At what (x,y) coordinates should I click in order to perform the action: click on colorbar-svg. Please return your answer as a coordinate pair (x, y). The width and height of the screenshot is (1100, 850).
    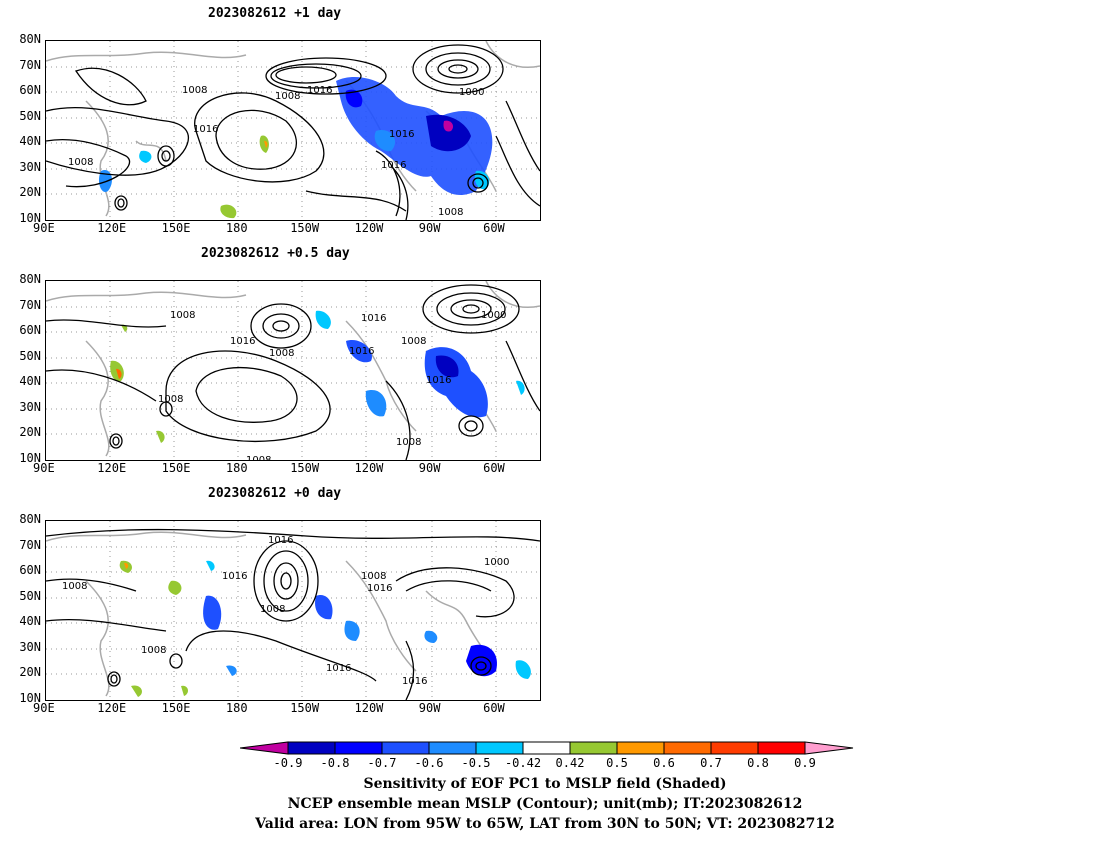
    Looking at the image, I should click on (546, 748).